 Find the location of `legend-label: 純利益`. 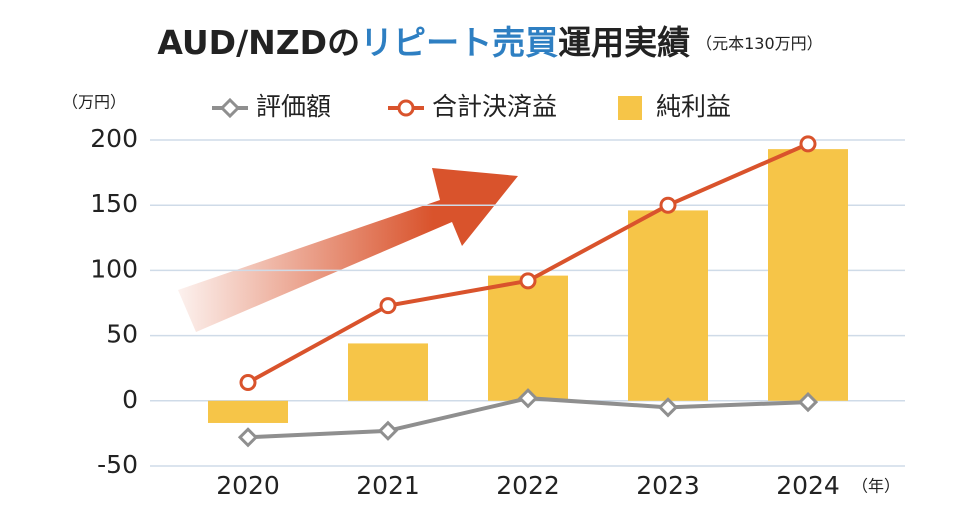

legend-label: 純利益 is located at coordinates (693, 106).